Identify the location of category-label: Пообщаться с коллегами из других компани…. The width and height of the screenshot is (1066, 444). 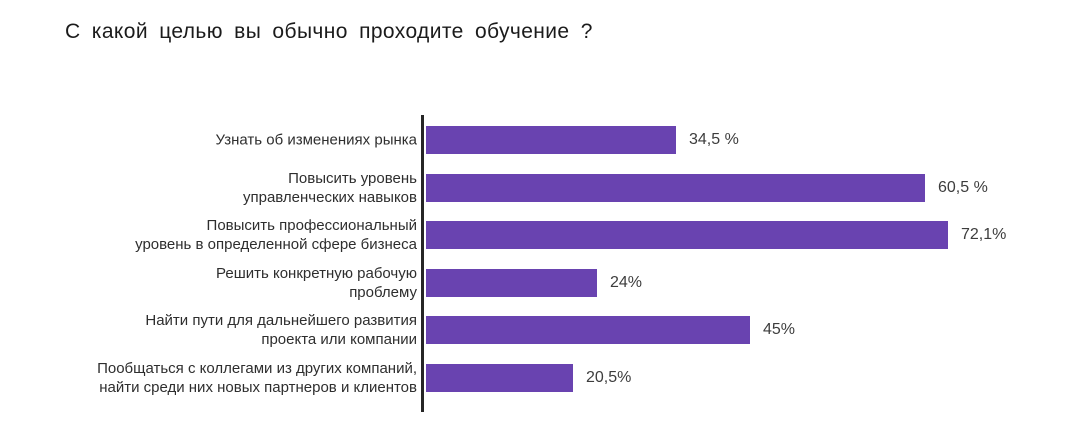
(257, 378).